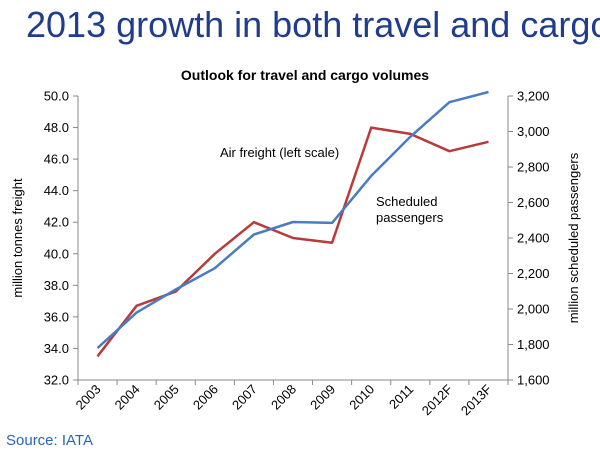  What do you see at coordinates (533, 202) in the screenshot?
I see `y-right-tick-label: 2,600` at bounding box center [533, 202].